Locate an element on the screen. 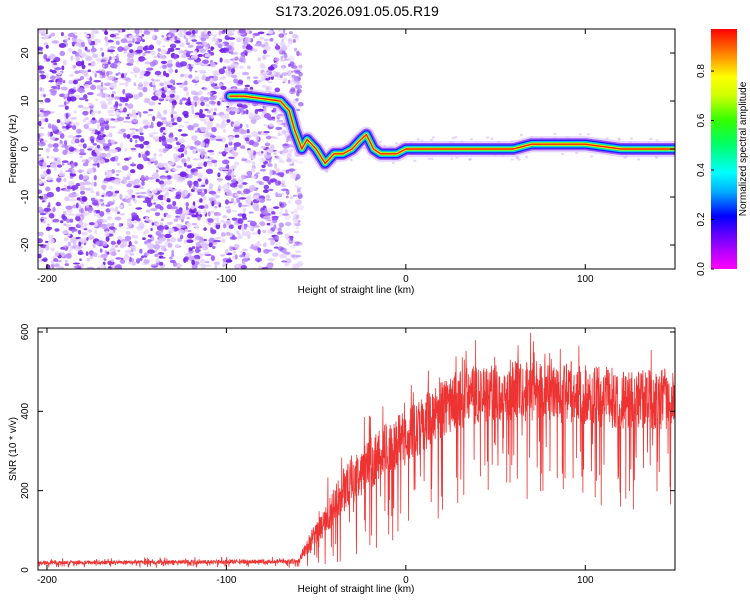 The image size is (750, 600). y-tick-label: 10 is located at coordinates (25, 101).